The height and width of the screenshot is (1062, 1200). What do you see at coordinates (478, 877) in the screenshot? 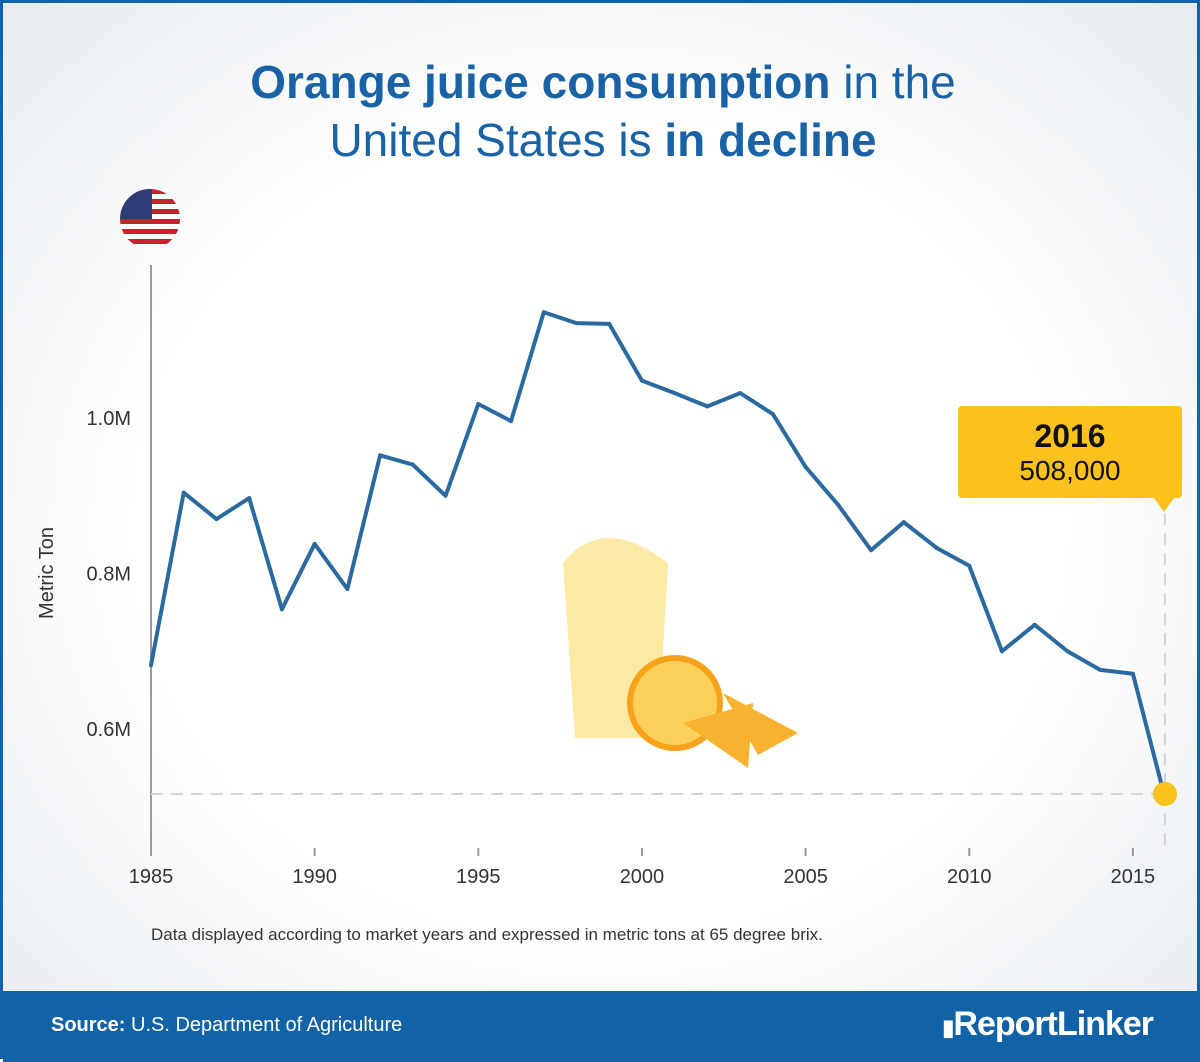
I see `x-tick-label: 1995` at bounding box center [478, 877].